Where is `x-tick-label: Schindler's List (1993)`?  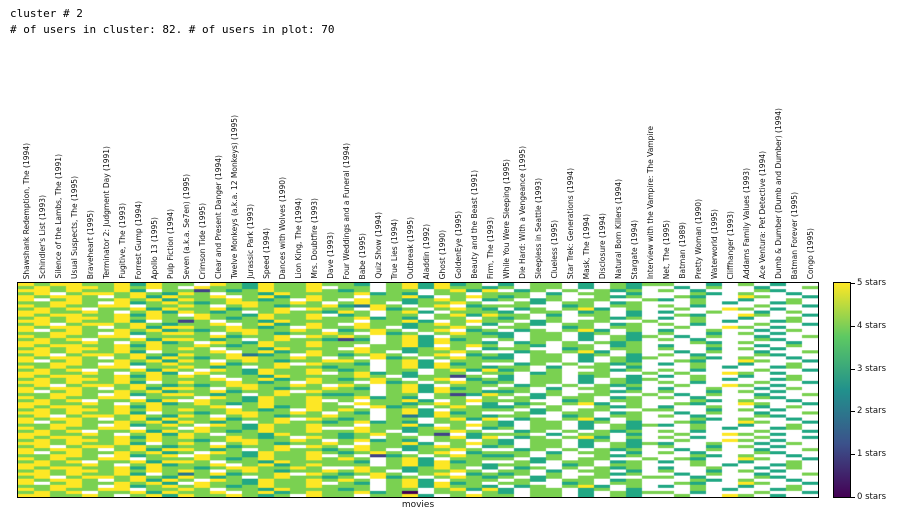 x-tick-label: Schindler's List (1993) is located at coordinates (42, 237).